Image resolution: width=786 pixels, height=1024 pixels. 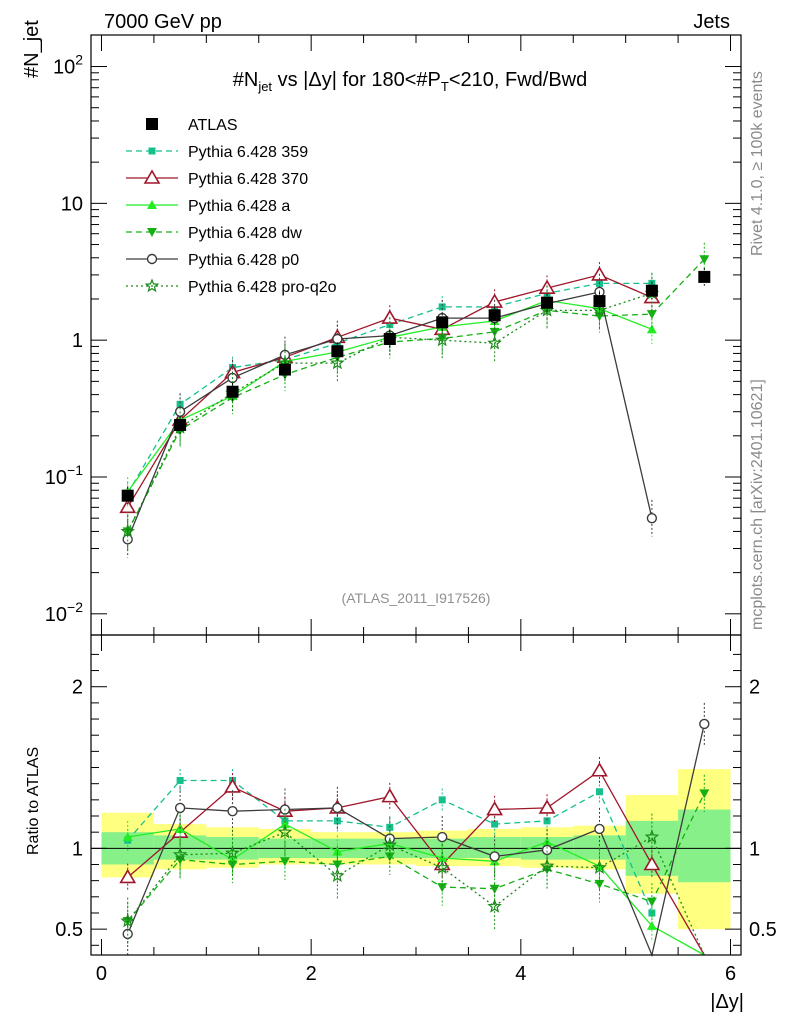 I want to click on legend-label: Pythia 6.428 359, so click(x=248, y=152).